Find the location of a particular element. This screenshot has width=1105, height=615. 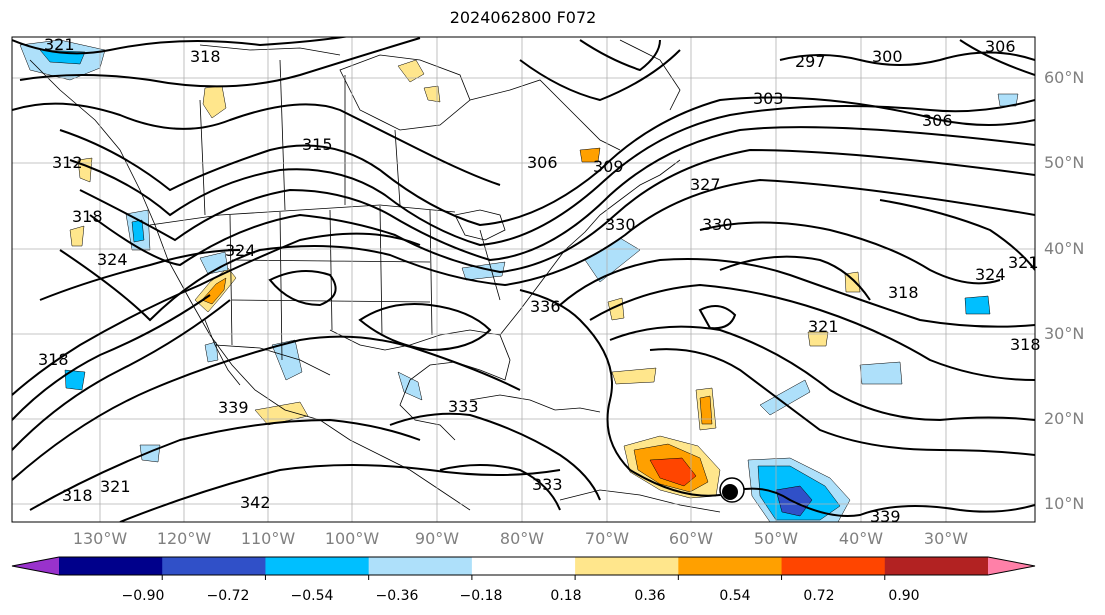

shade-tropical-core is located at coordinates (673, 472).